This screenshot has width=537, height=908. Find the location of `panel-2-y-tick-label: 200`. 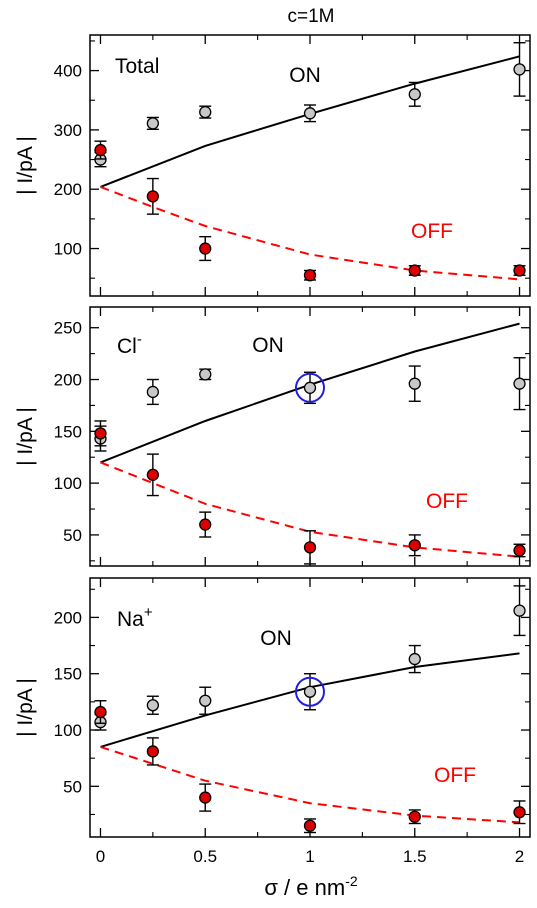

panel-2-y-tick-label: 200 is located at coordinates (68, 380).